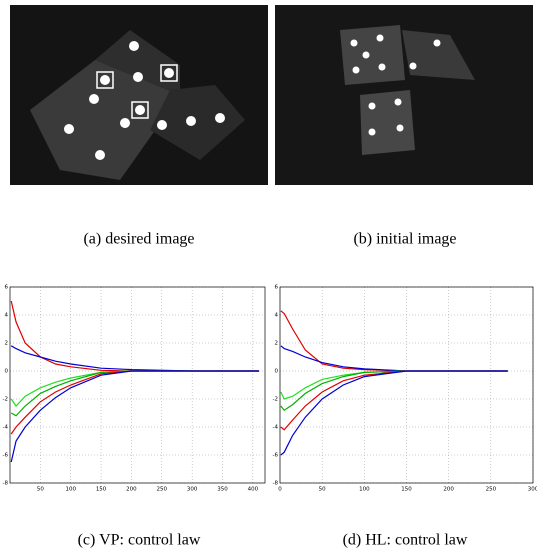 Image resolution: width=537 pixels, height=553 pixels. I want to click on caption: (a) desired image, so click(138, 239).